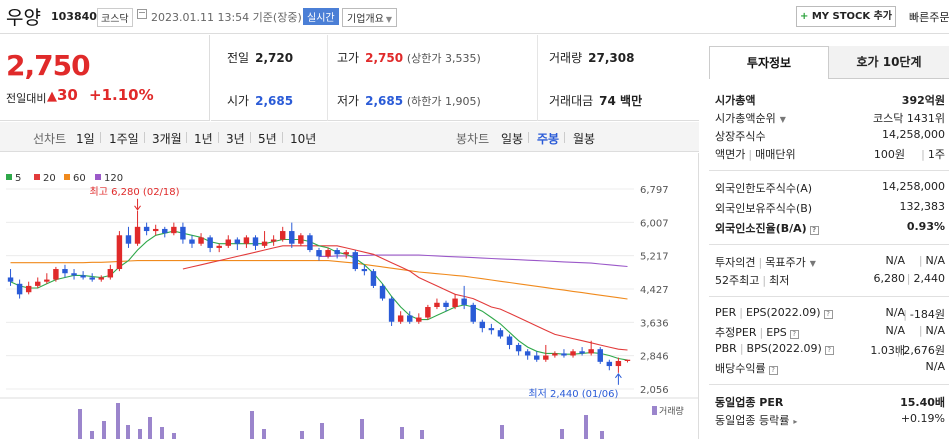  I want to click on dividend-text: 배당수익률, so click(740, 368).